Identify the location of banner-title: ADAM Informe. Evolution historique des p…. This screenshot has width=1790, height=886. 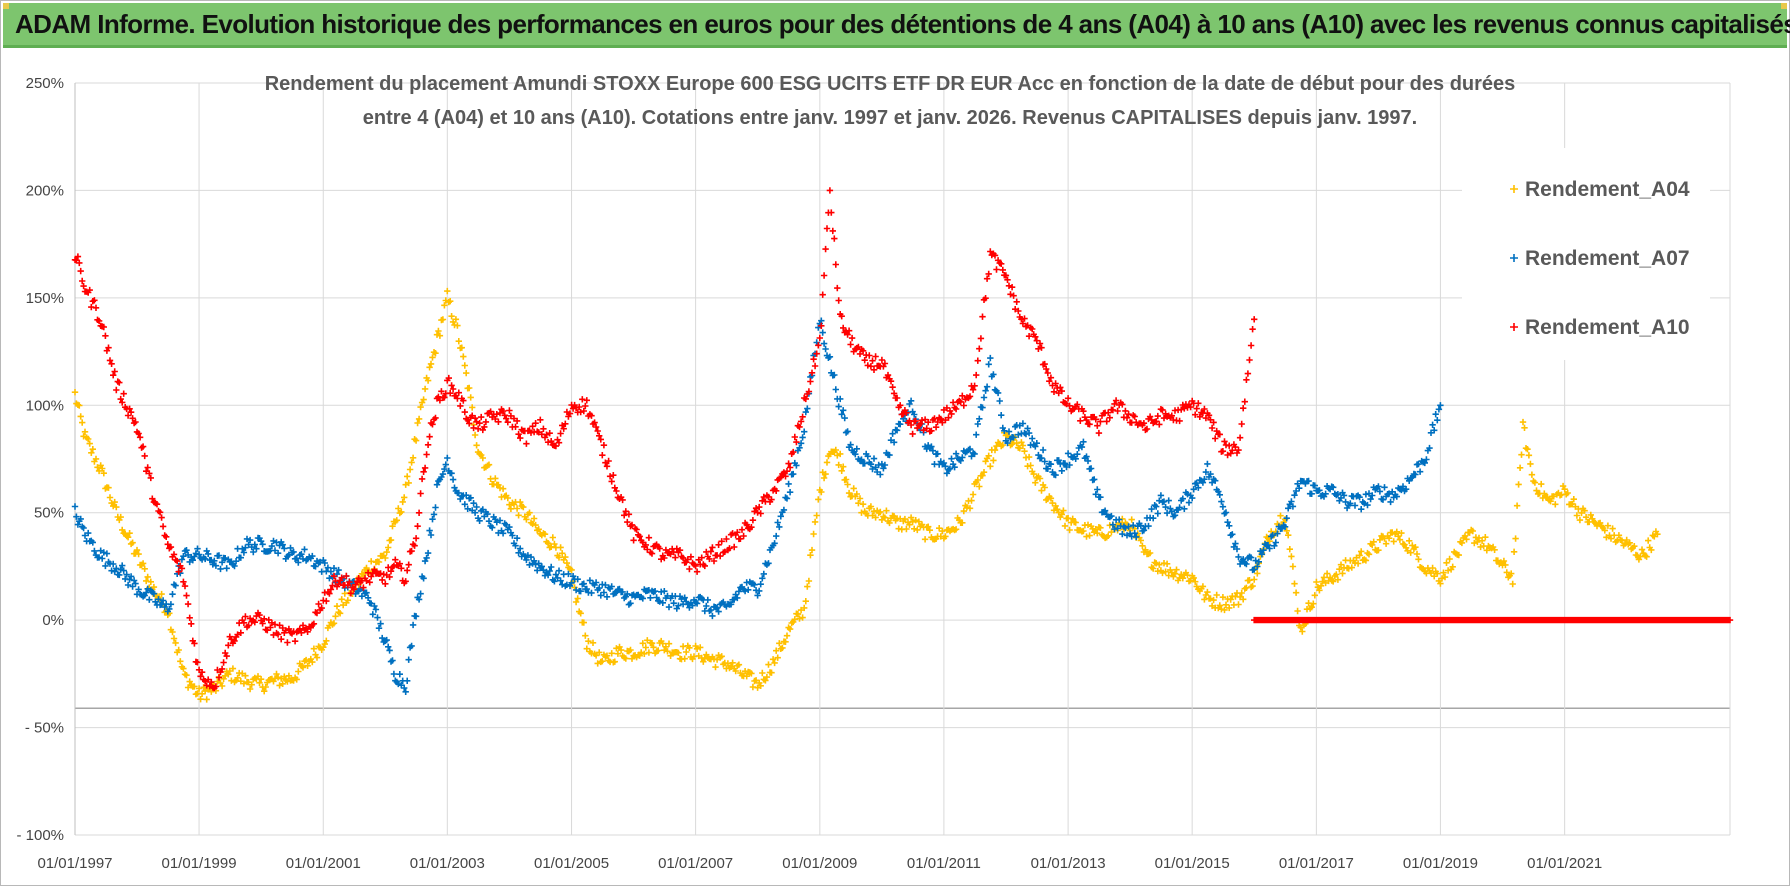
(902, 24).